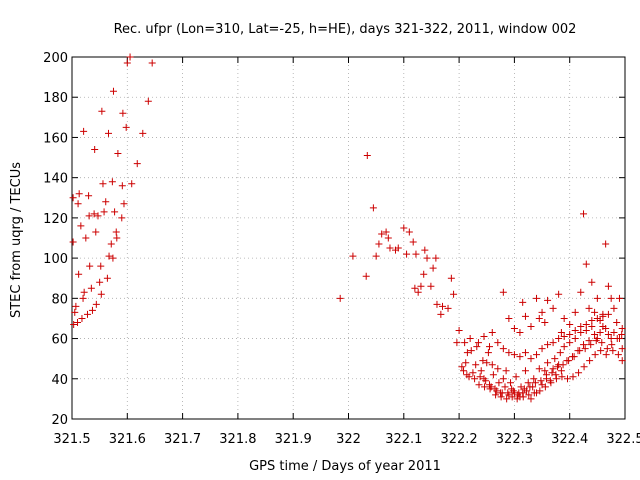 The height and width of the screenshot is (480, 640). Describe the element at coordinates (127, 439) in the screenshot. I see `x-tick-label: 321.6` at that location.